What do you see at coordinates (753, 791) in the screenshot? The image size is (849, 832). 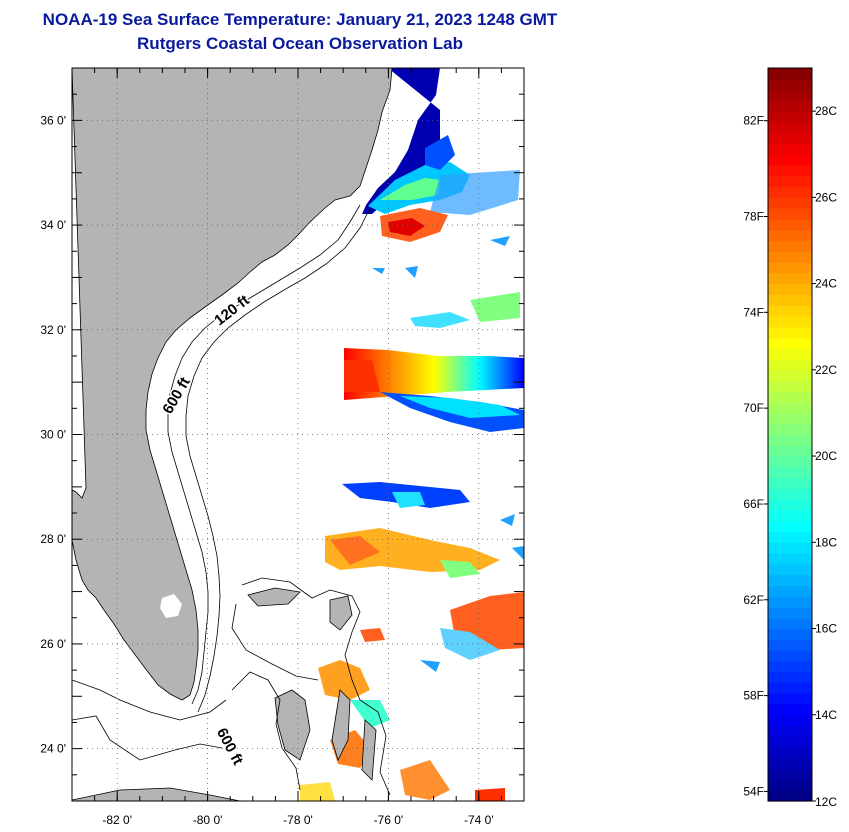 I see `fahrenheit-label: 54F` at bounding box center [753, 791].